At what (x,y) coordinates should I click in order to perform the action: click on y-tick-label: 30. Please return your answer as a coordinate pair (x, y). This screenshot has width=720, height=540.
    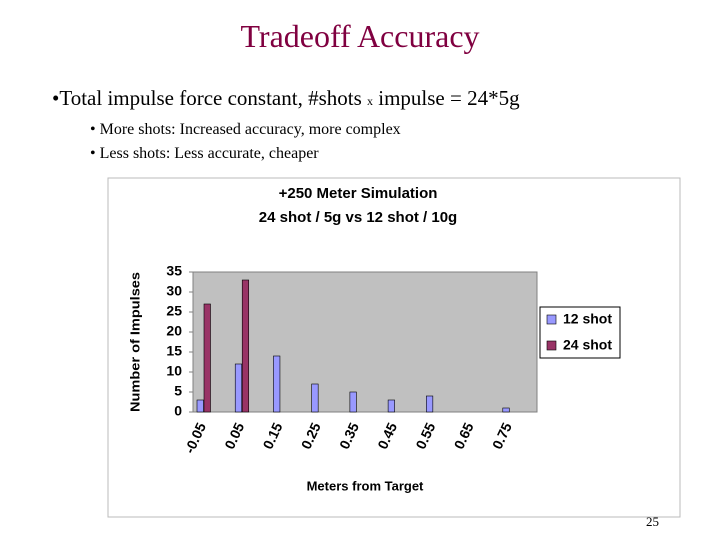
    Looking at the image, I should click on (174, 291).